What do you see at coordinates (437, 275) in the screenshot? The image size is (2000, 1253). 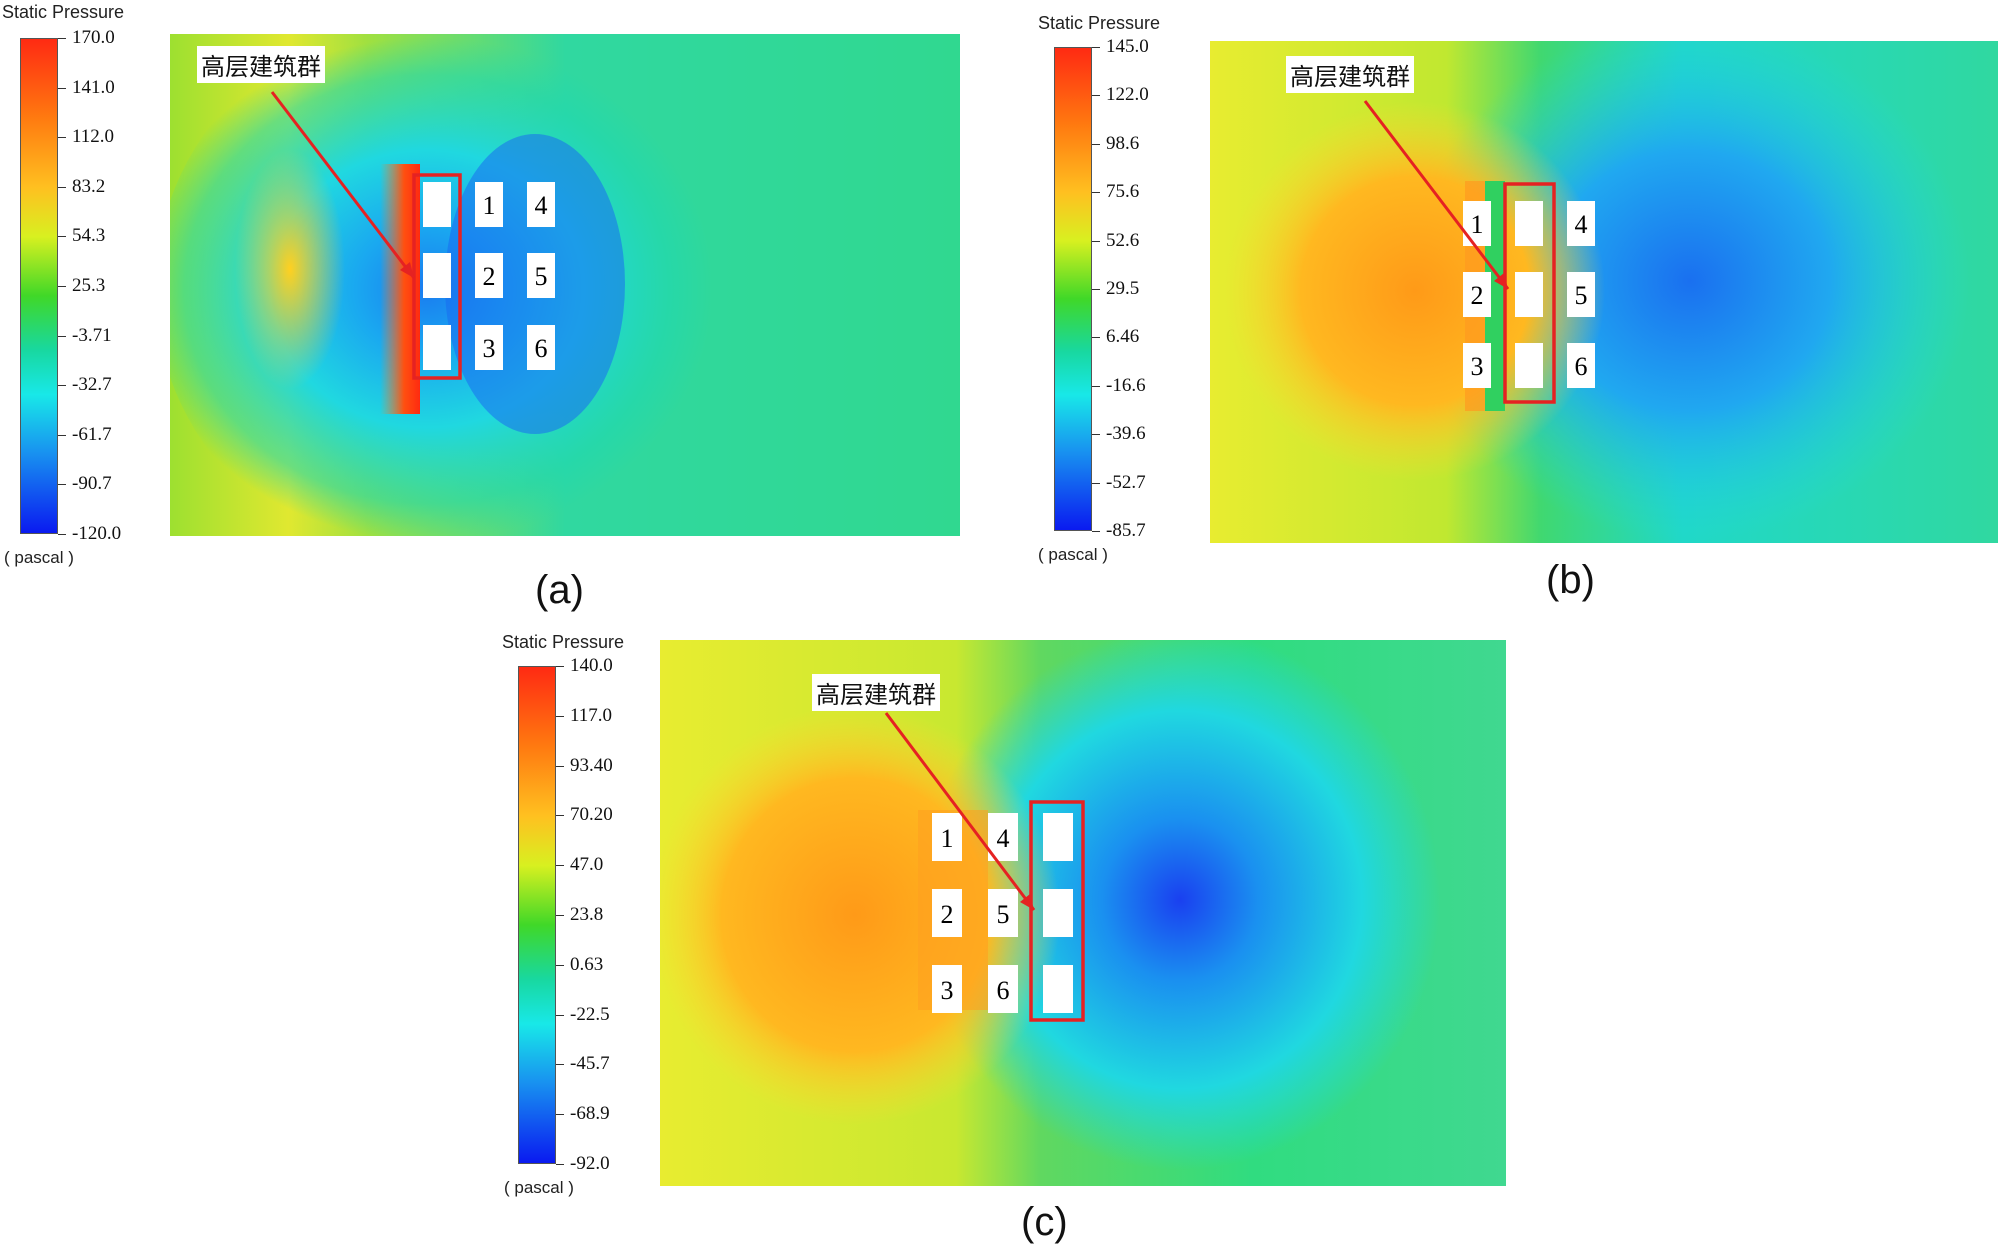 I see `building-tall-a2` at bounding box center [437, 275].